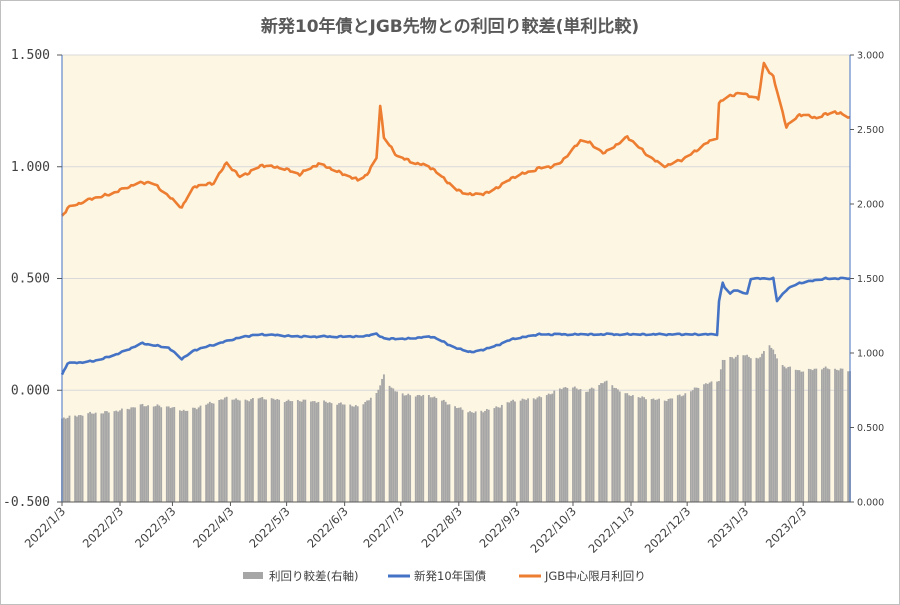  Describe the element at coordinates (595, 576) in the screenshot. I see `legend-label: JGB中心限月利回り` at that location.